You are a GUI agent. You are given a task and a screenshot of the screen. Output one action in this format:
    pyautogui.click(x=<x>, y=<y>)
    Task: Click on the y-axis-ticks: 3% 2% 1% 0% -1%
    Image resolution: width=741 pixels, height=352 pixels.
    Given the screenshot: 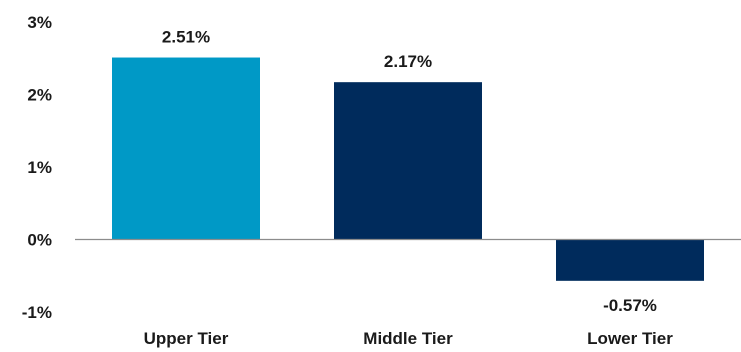 What is the action you would take?
    pyautogui.click(x=37, y=167)
    